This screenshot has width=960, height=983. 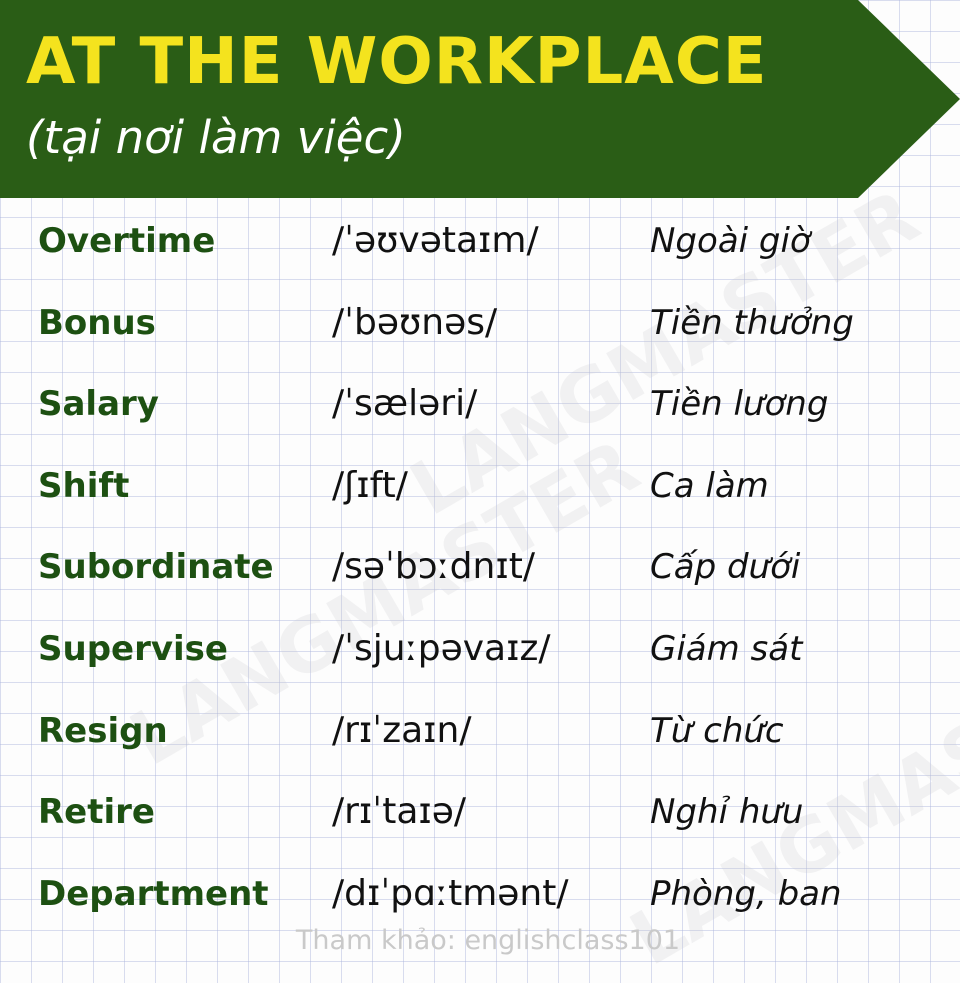 I want to click on vocab-meaning: Tiền thưởng, so click(x=752, y=322).